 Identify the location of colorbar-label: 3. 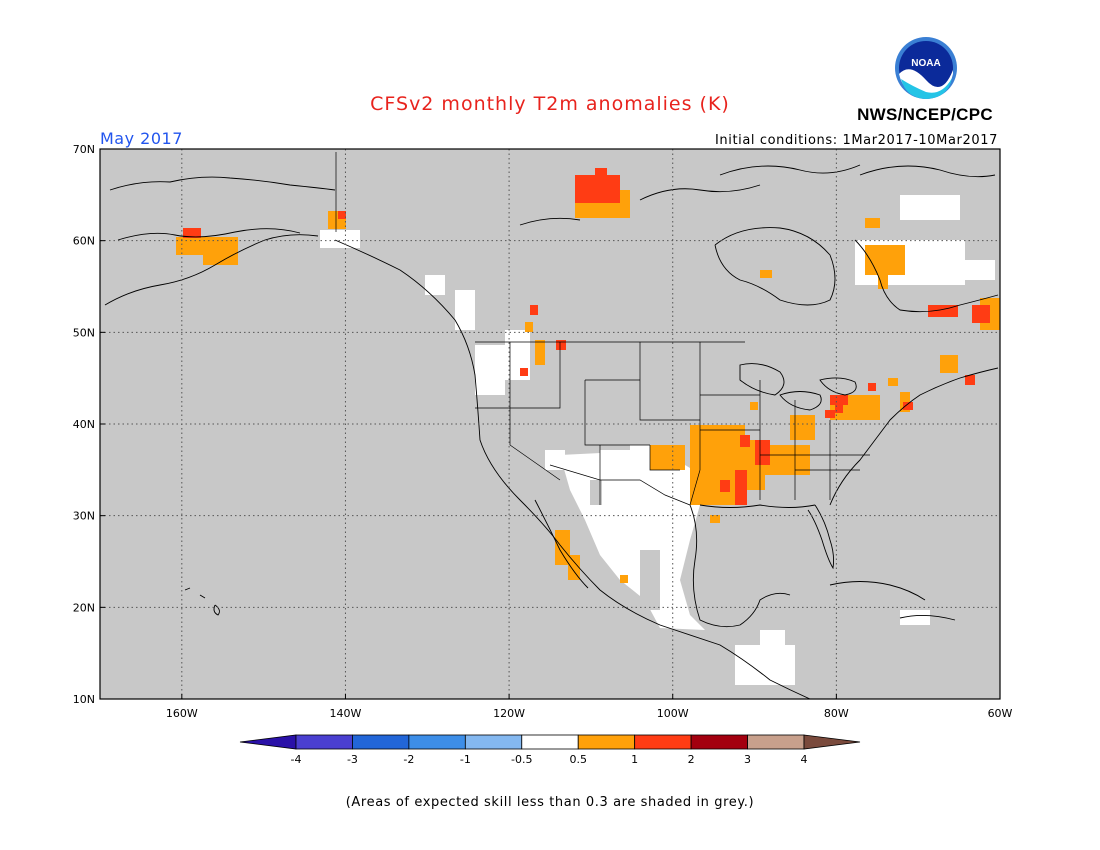
(747, 759).